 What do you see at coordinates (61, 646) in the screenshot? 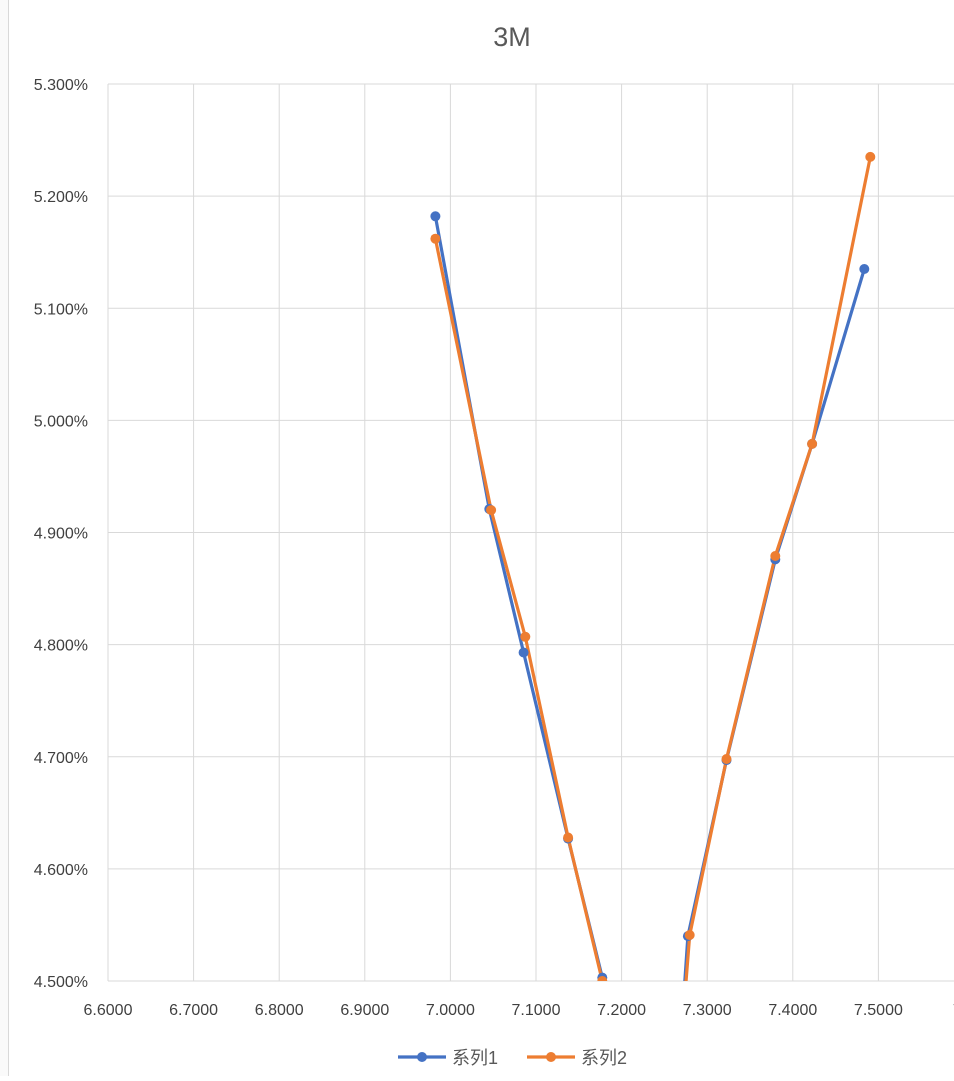
I see `y-tick-label: 4.800%` at bounding box center [61, 646].